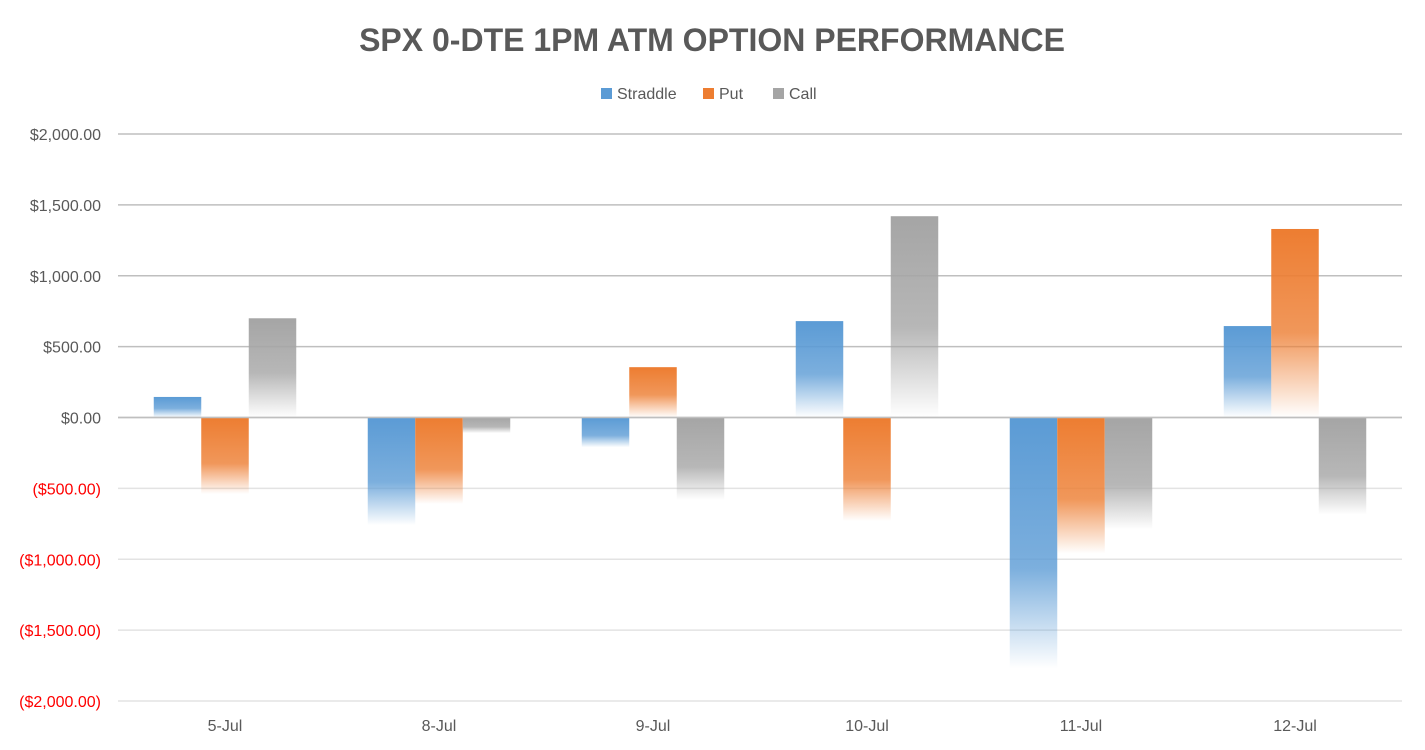 The height and width of the screenshot is (750, 1425). I want to click on bar-call-8-jul, so click(486, 425).